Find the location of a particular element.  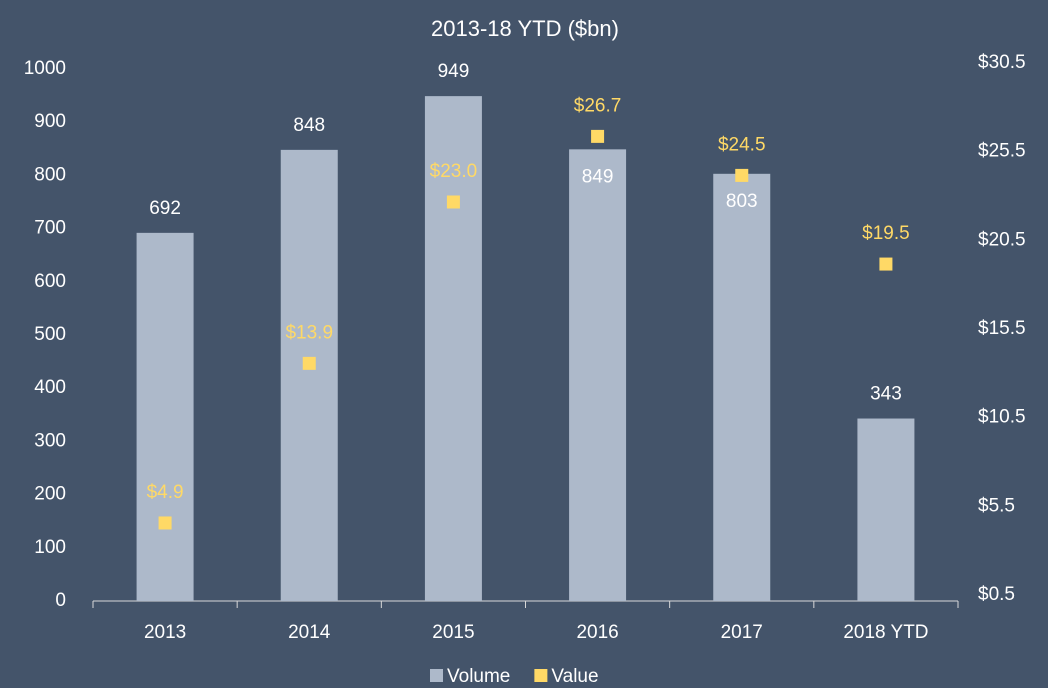

legend-label: Value is located at coordinates (574, 676).